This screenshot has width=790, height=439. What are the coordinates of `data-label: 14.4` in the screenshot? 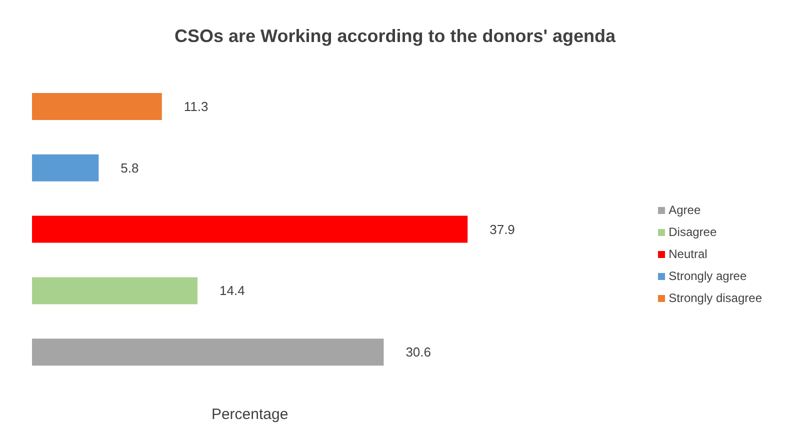 It's located at (232, 290).